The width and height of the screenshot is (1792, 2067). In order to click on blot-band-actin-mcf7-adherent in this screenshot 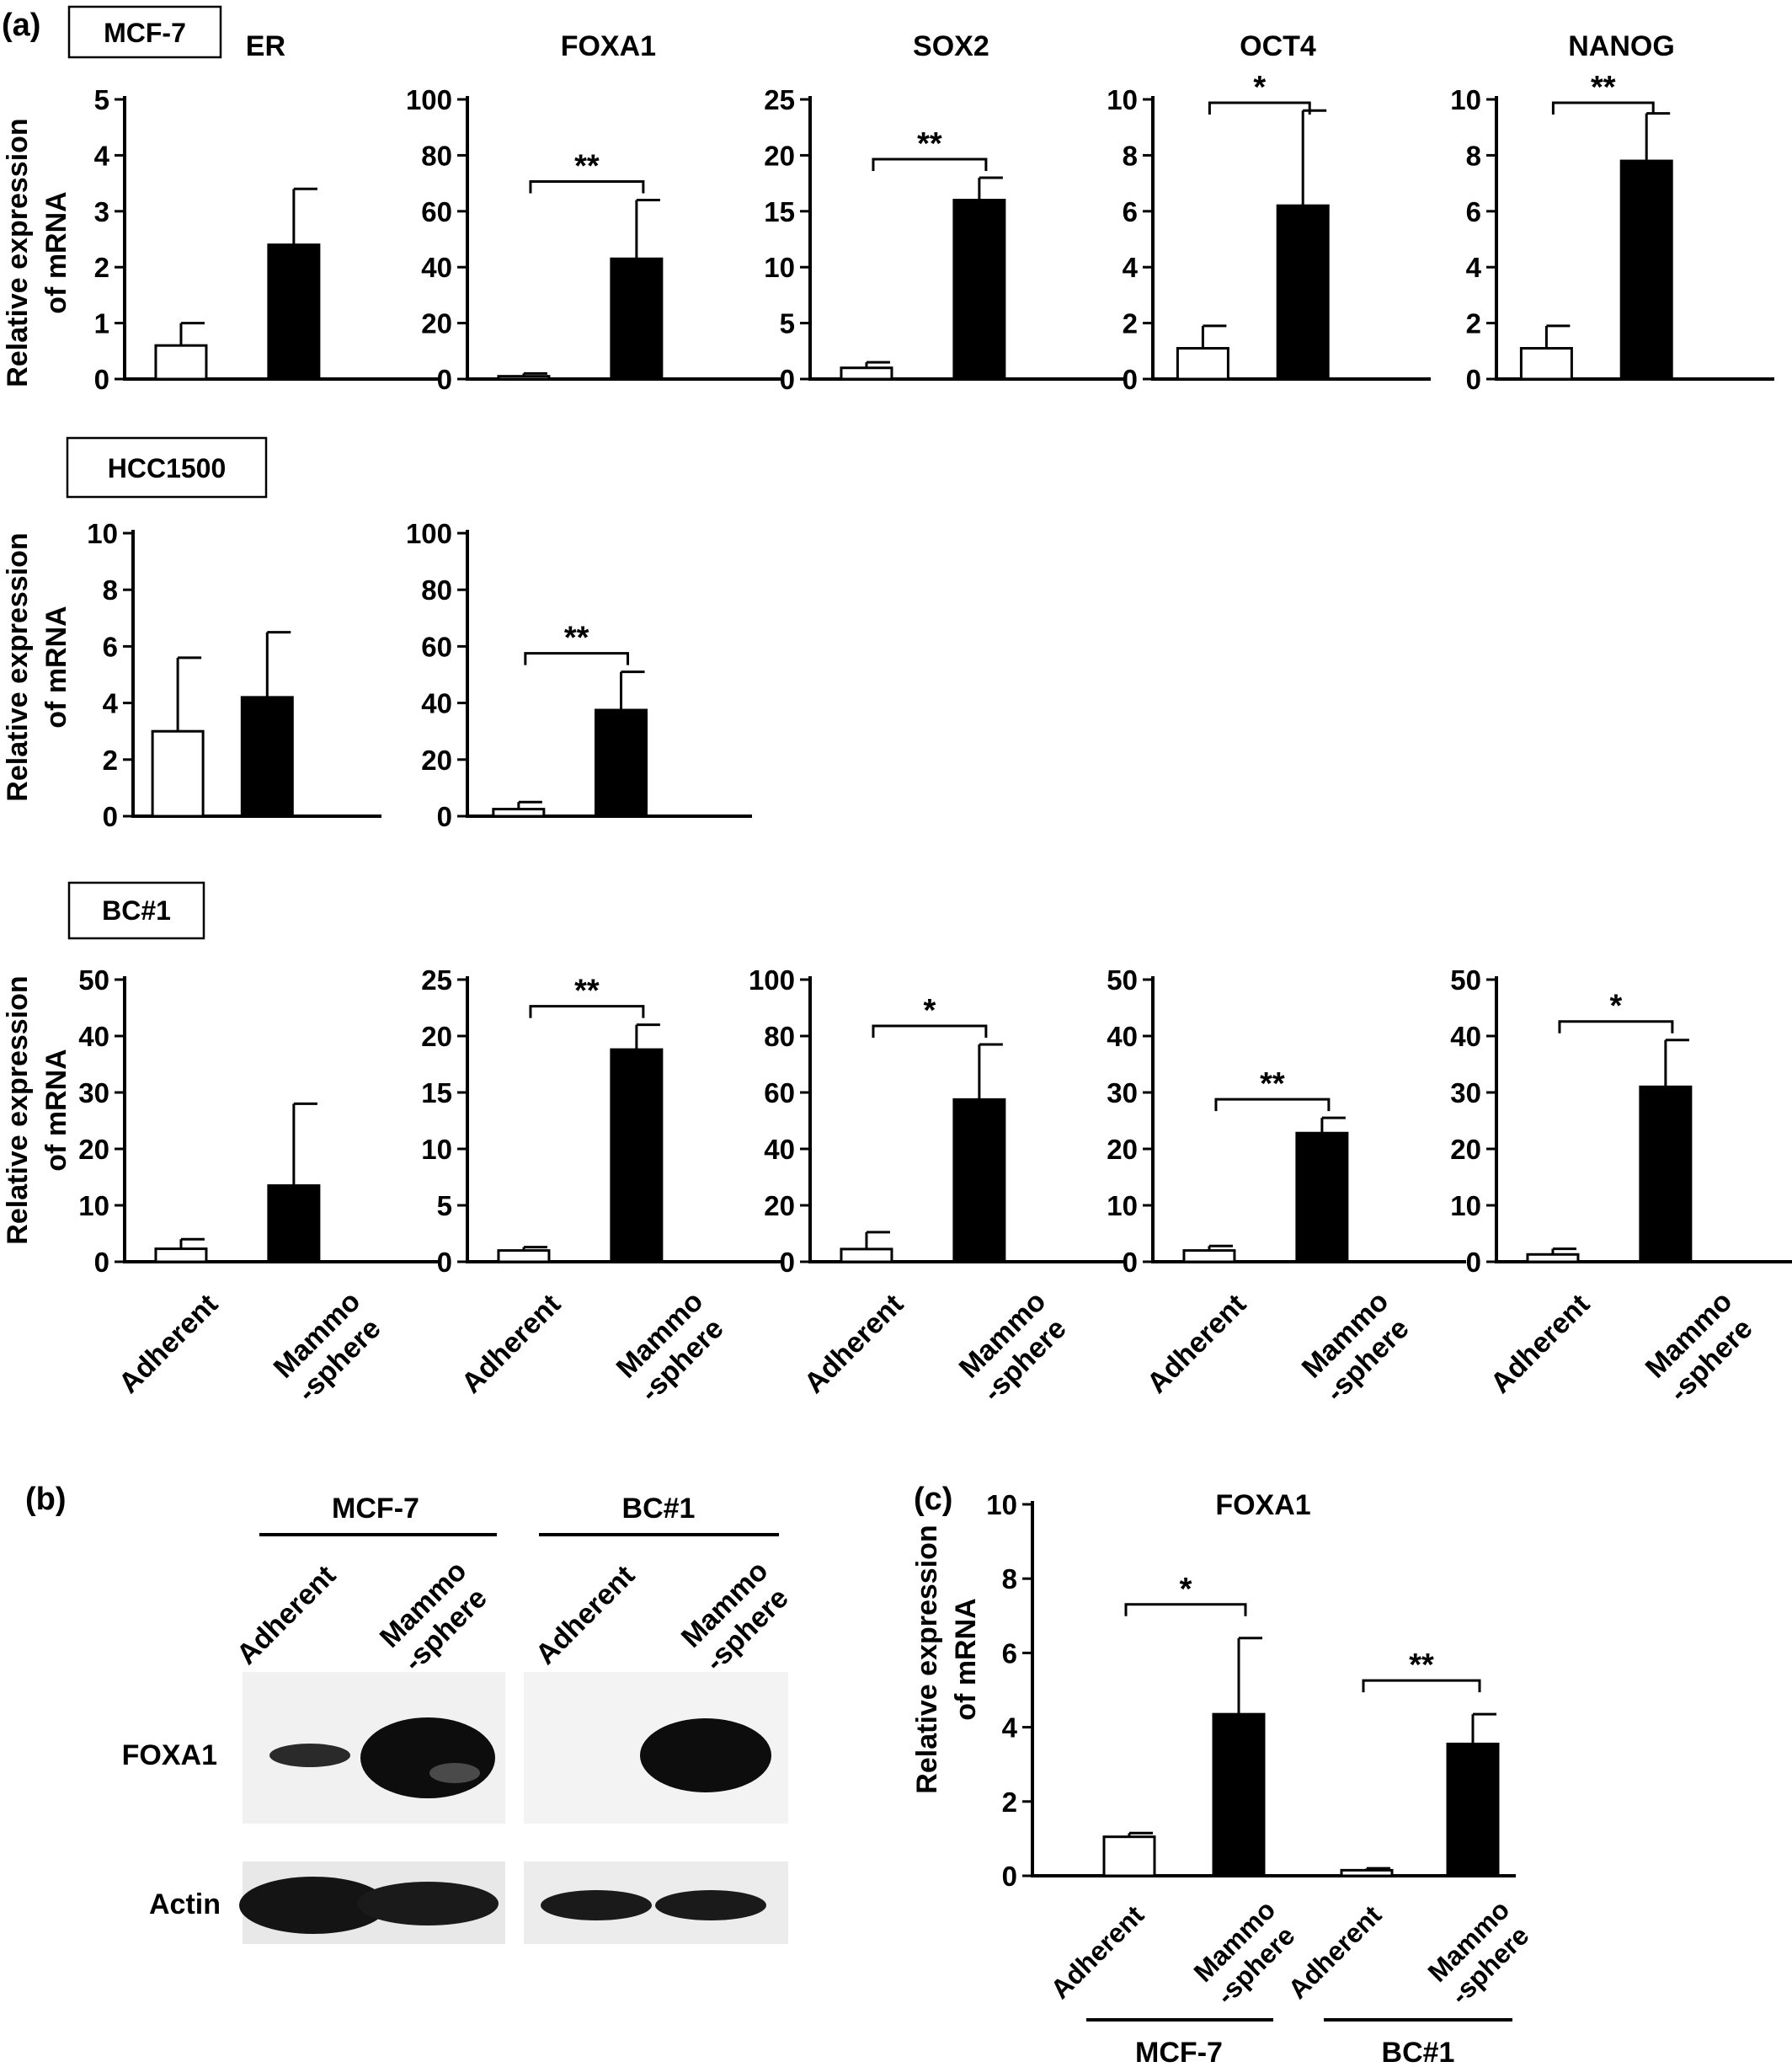, I will do `click(313, 1906)`.